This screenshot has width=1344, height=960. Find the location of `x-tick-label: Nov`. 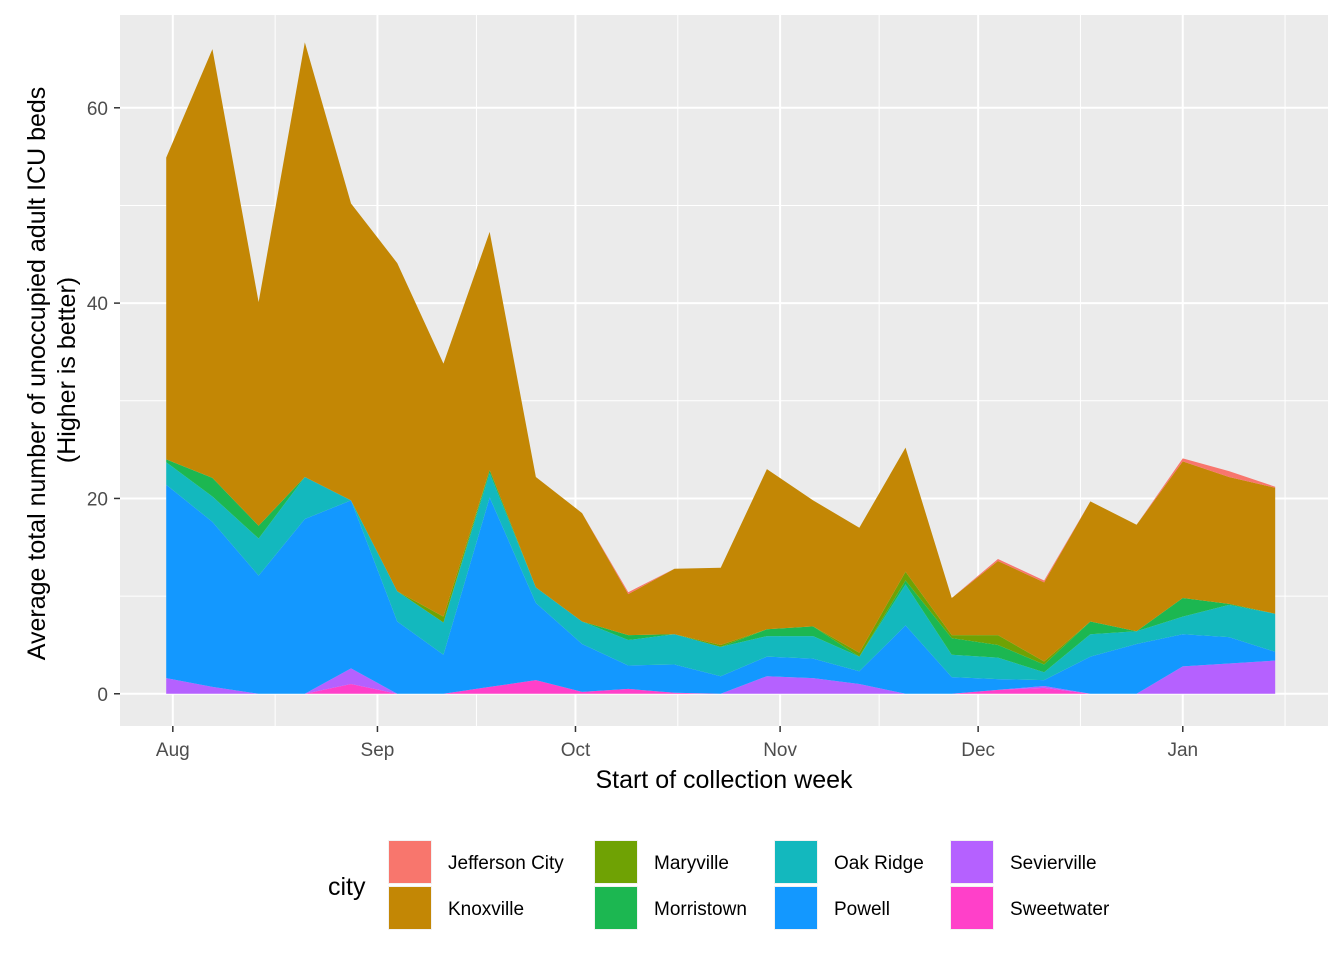

x-tick-label: Nov is located at coordinates (780, 750).